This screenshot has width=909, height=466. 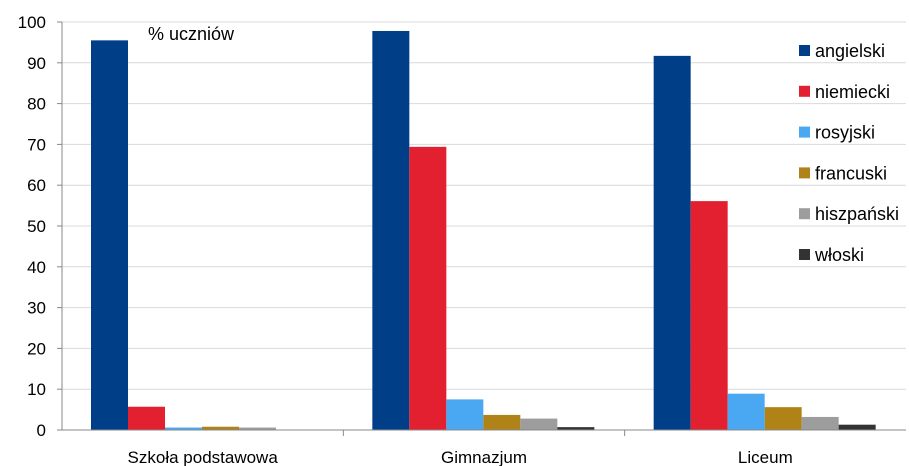 I want to click on y-tick-label: 0, so click(x=41, y=430).